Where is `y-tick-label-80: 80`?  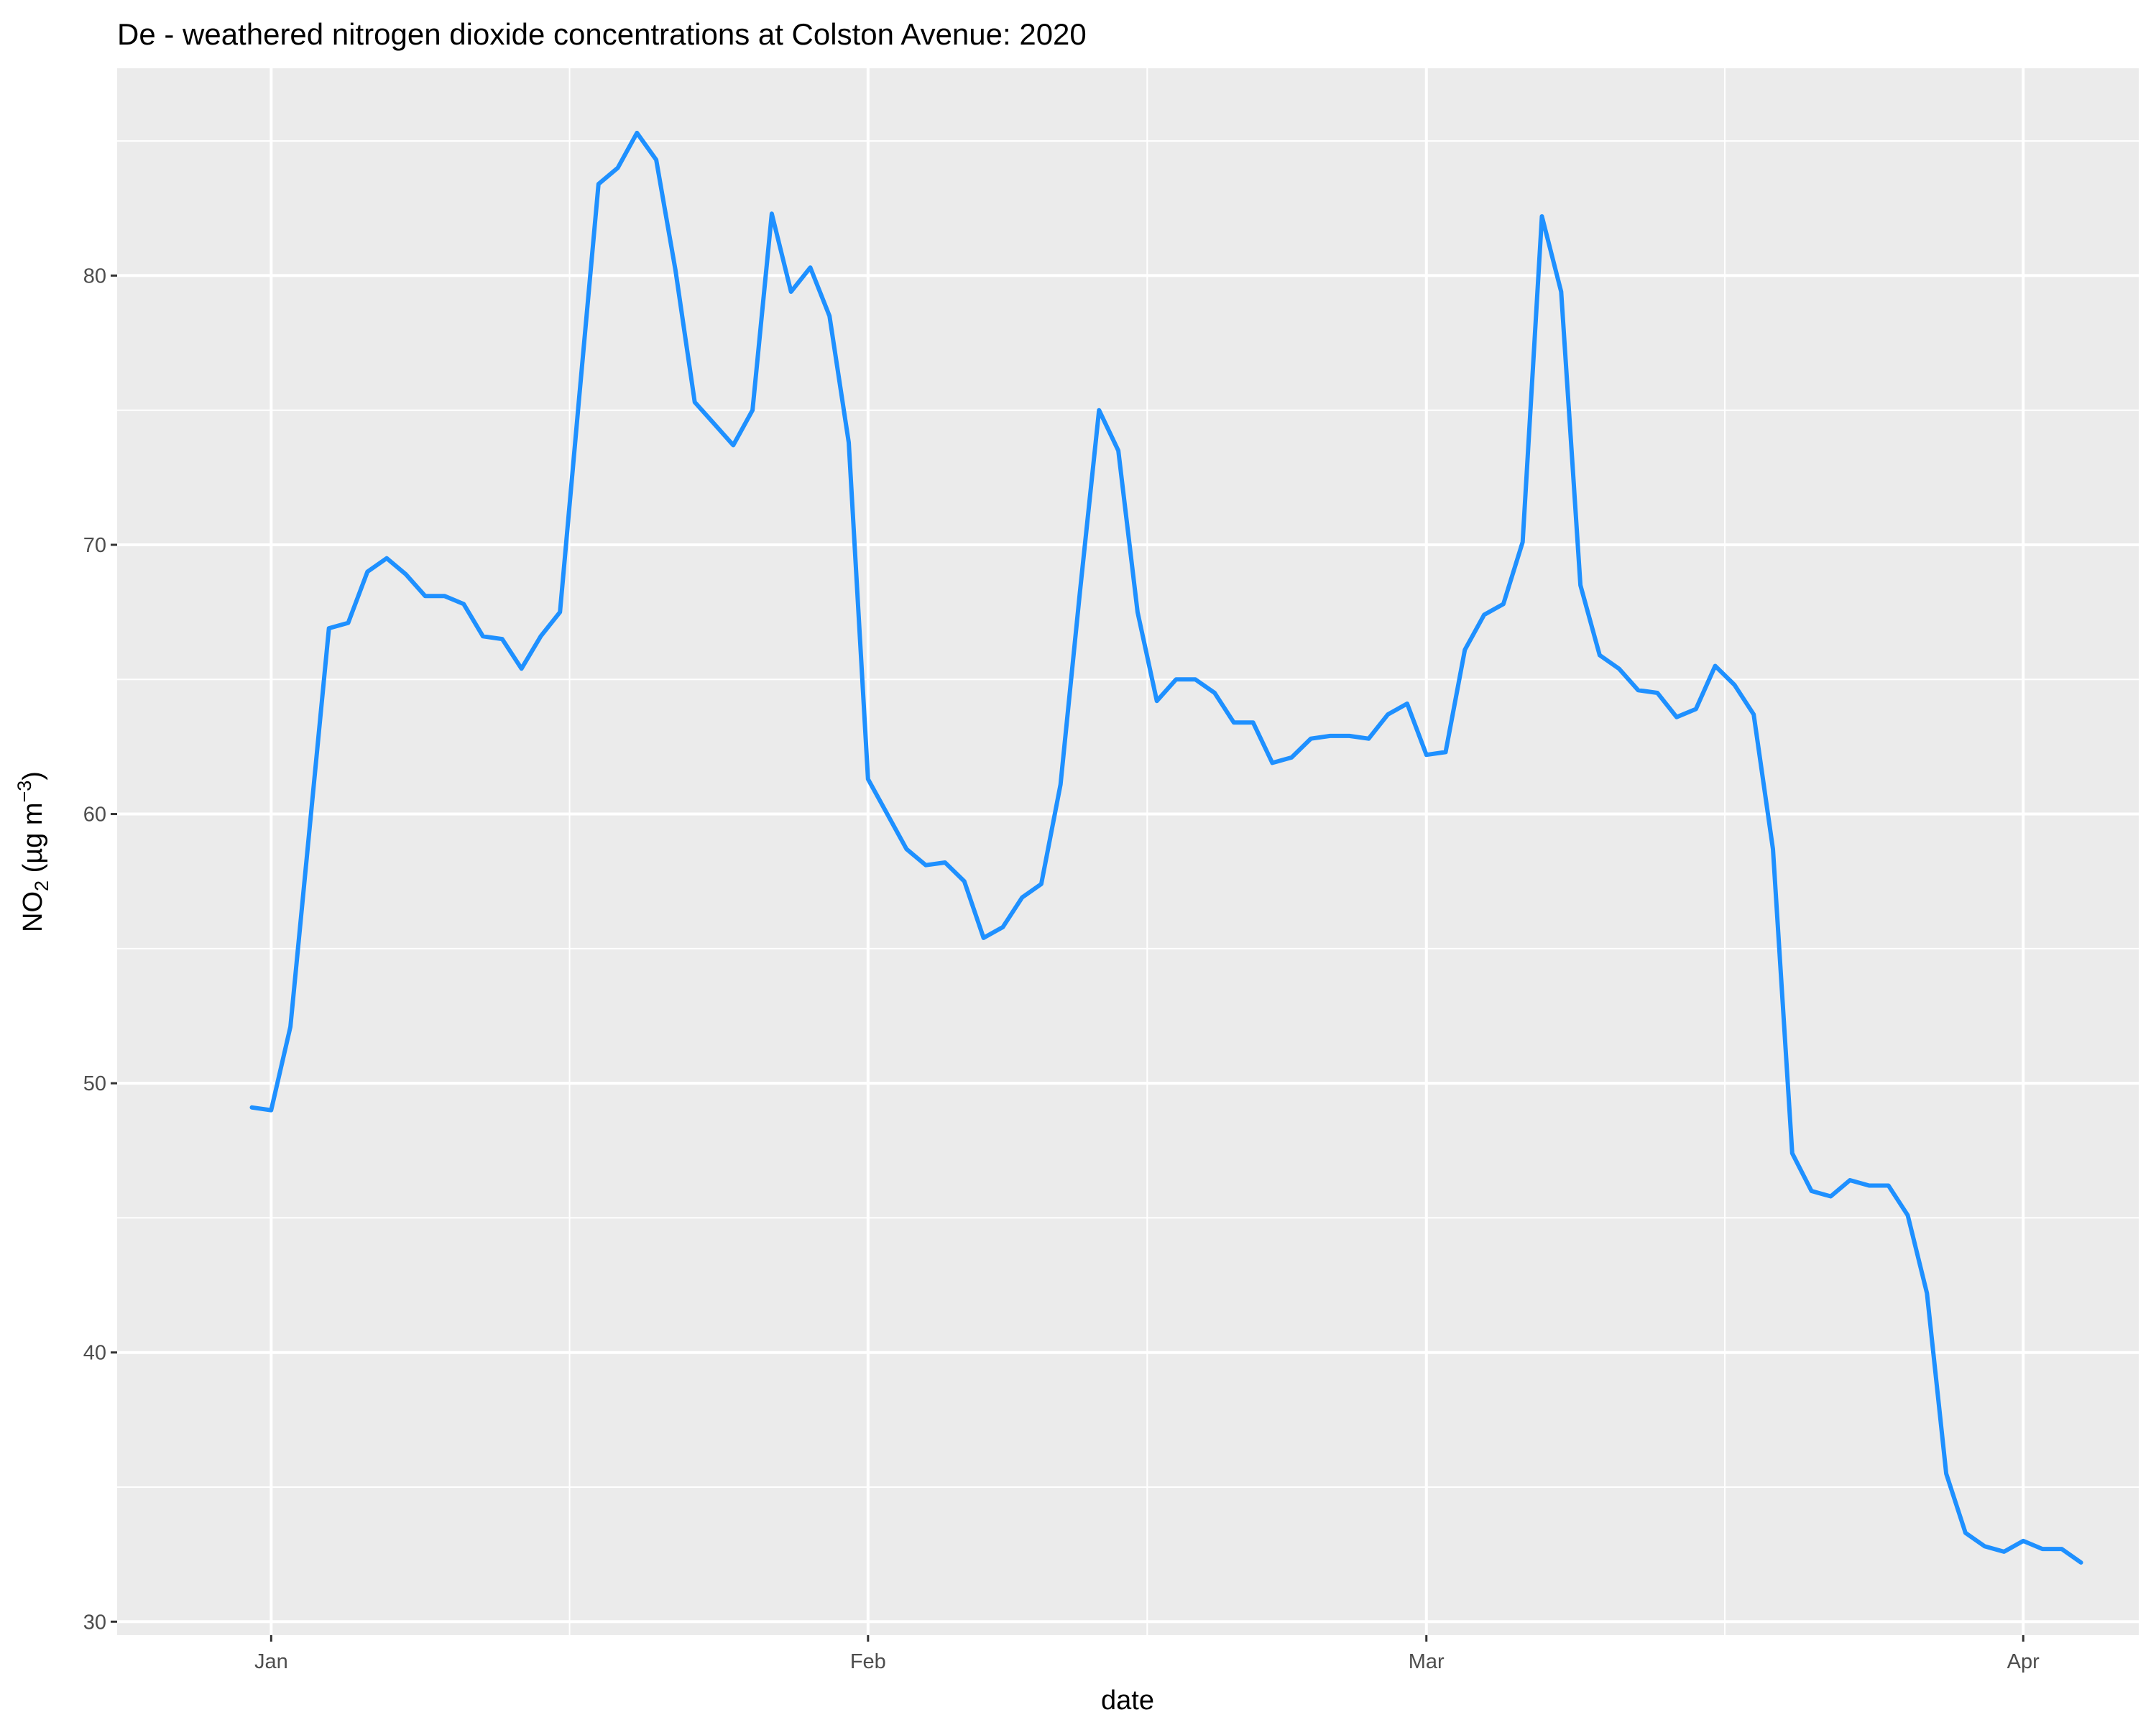 y-tick-label-80: 80 is located at coordinates (94, 276).